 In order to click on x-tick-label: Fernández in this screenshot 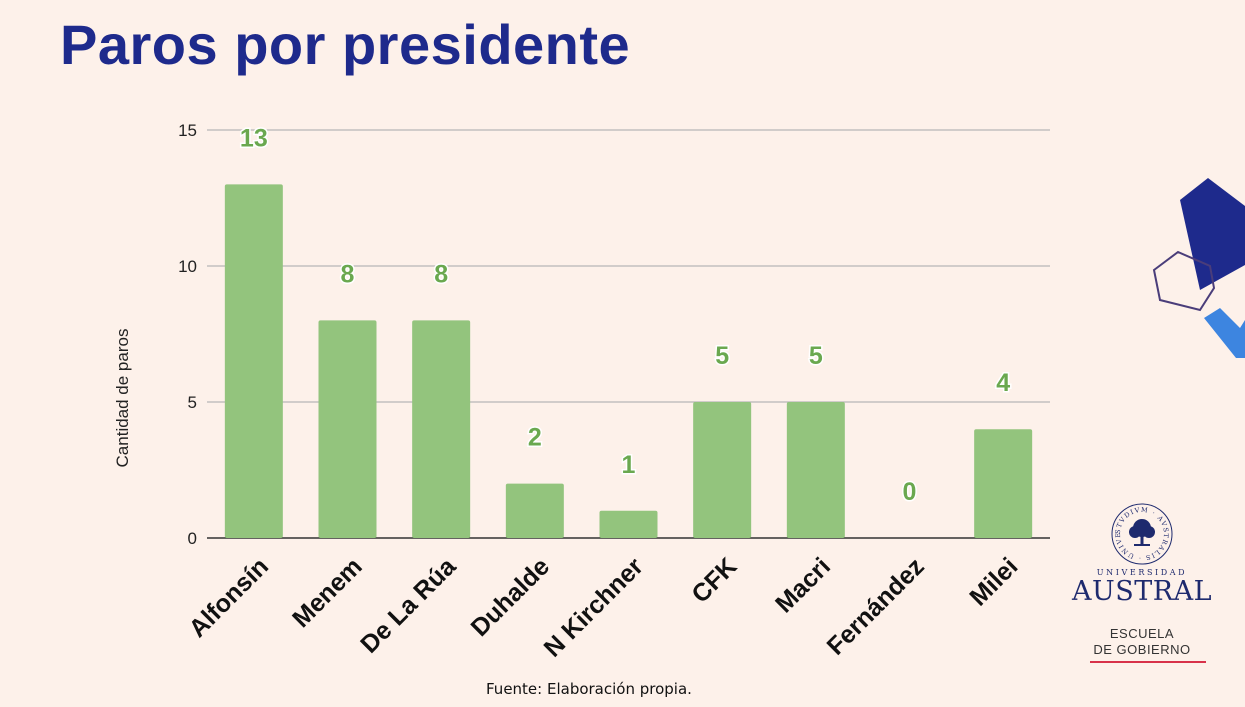, I will do `click(876, 606)`.